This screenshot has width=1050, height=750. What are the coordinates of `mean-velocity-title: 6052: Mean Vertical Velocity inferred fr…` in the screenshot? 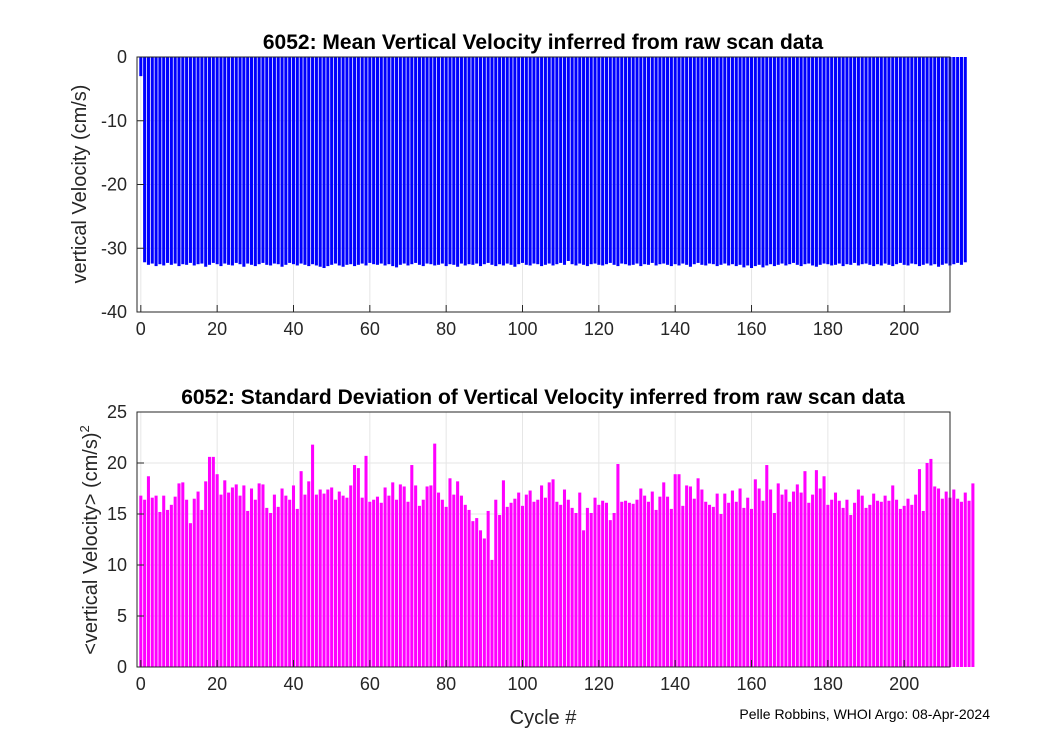 It's located at (543, 42).